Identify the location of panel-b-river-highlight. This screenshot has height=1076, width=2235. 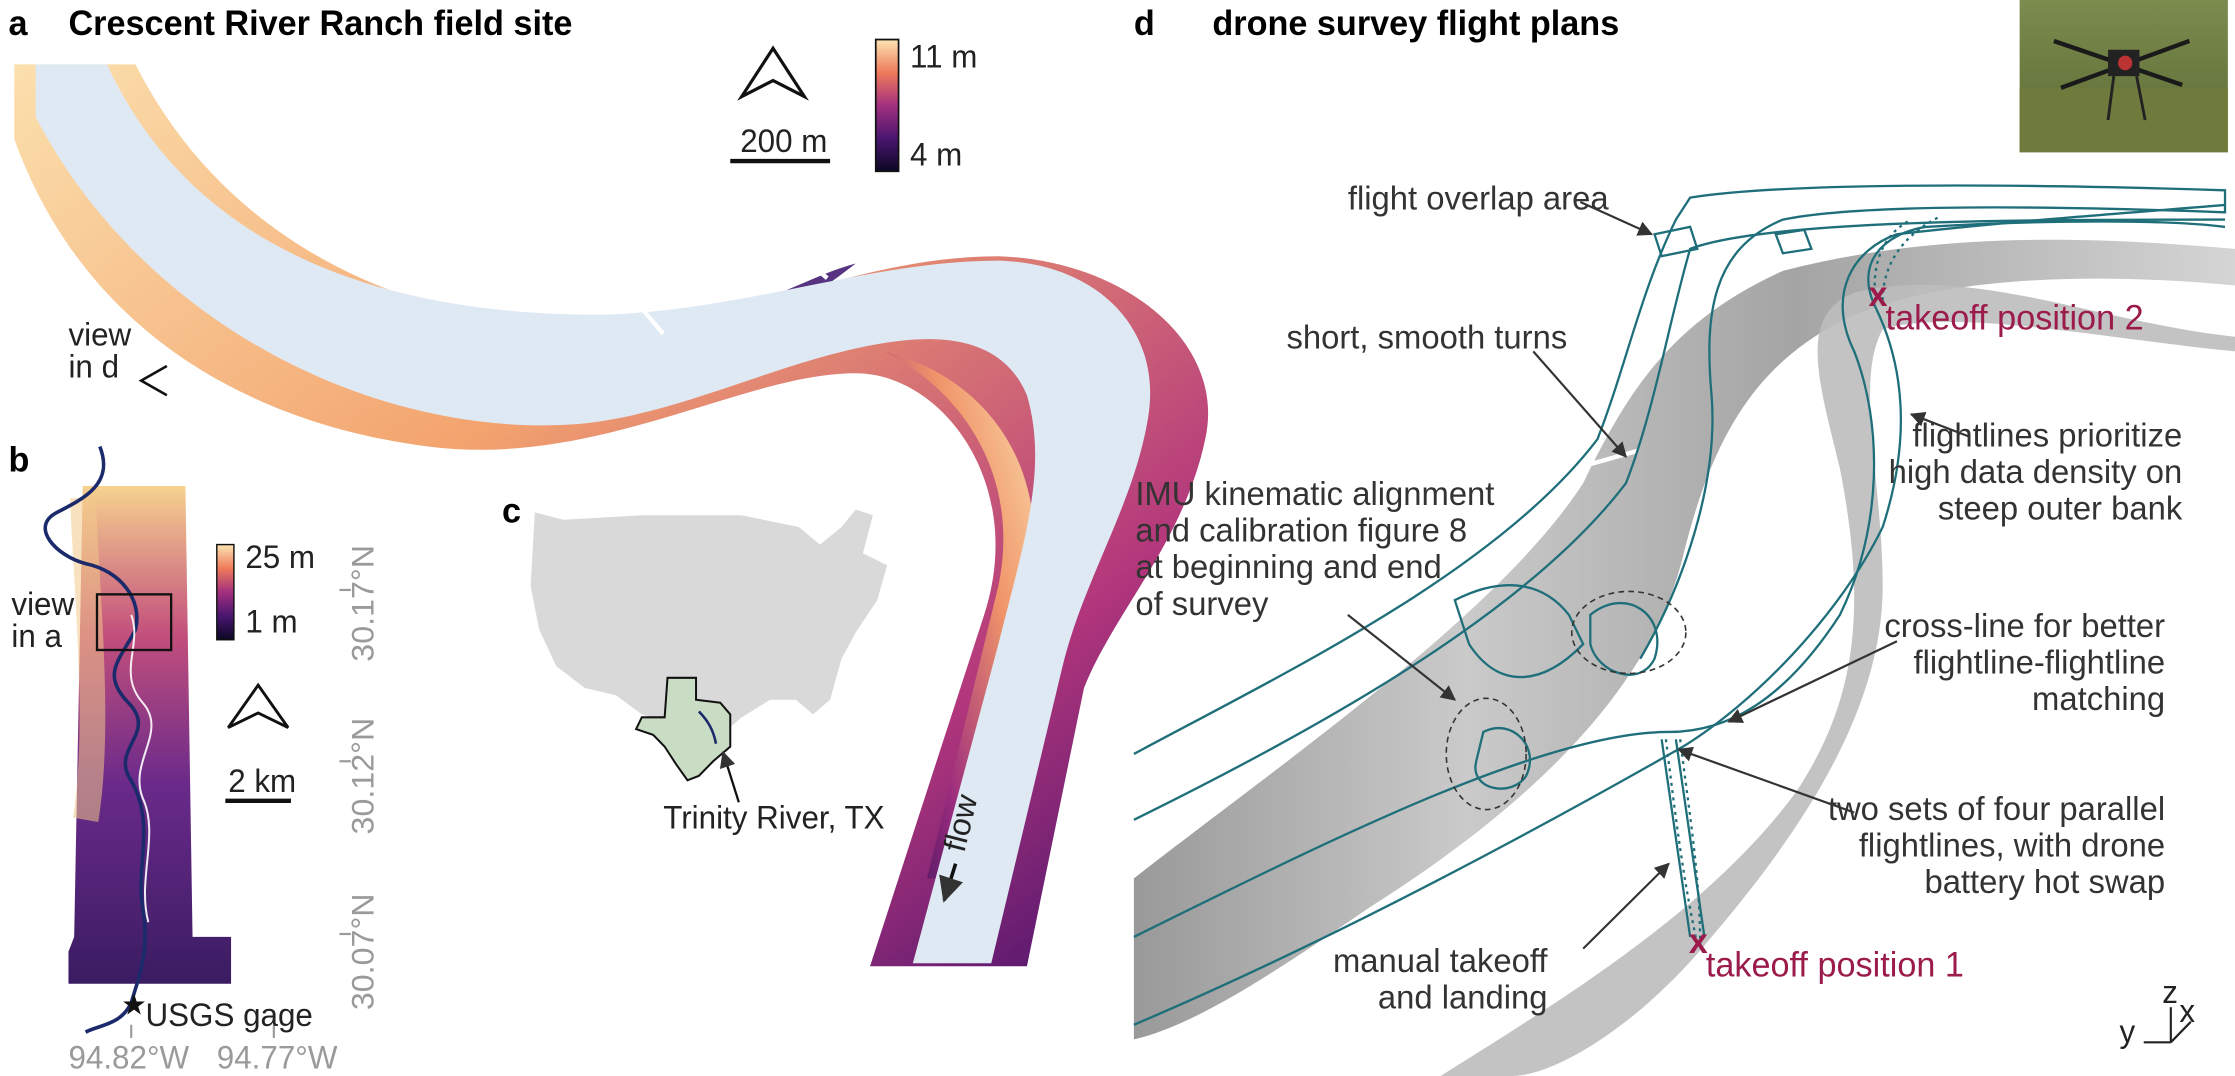
(141, 768).